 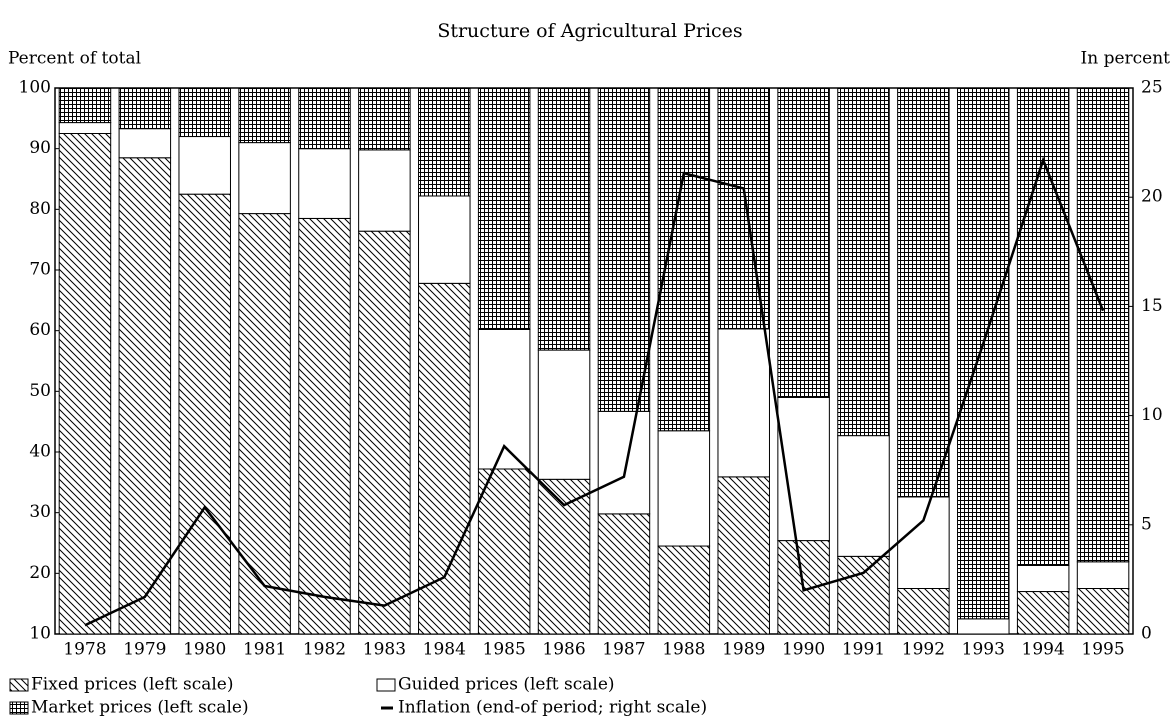 I want to click on x-tick-label: 1984, so click(x=444, y=650).